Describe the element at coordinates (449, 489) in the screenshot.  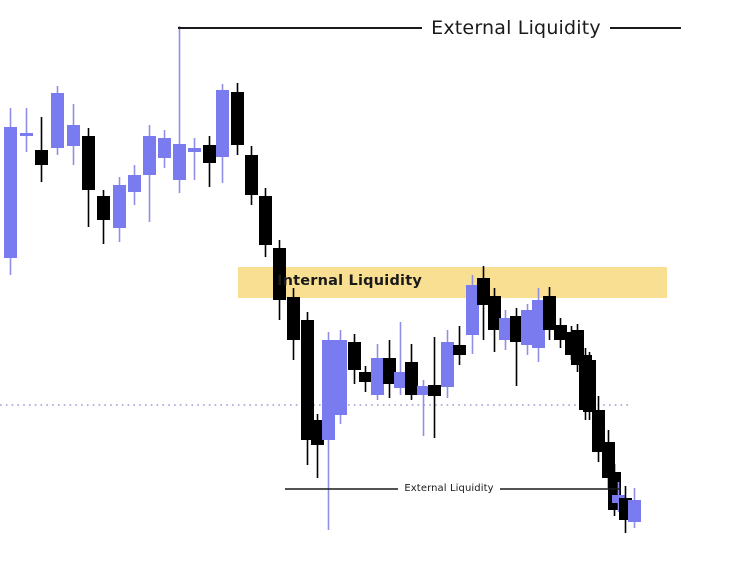
I see `external-liquidity-bottom-label: External Liquidity` at that location.